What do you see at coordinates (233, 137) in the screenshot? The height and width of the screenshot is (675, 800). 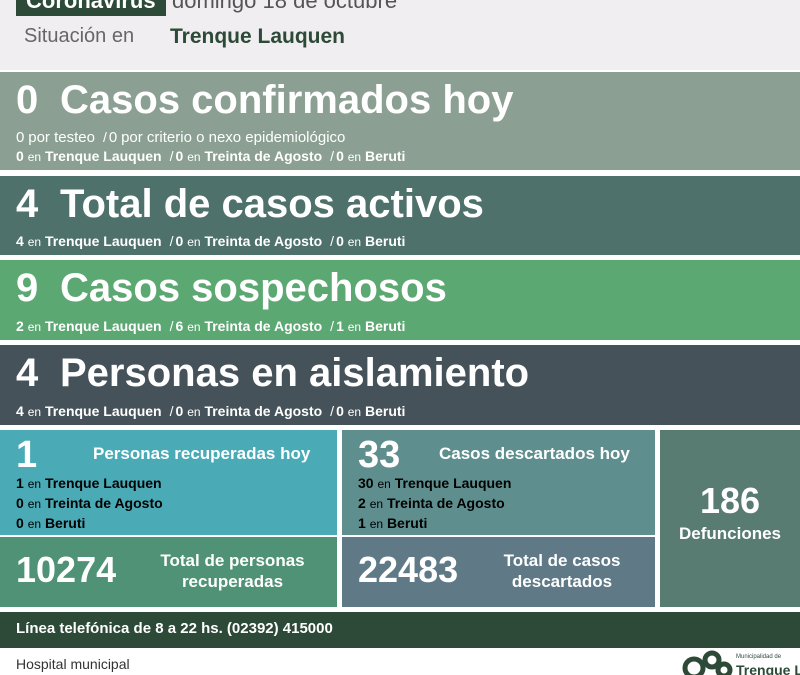 I see `criterion: por criterio o nexo epidemiológico` at bounding box center [233, 137].